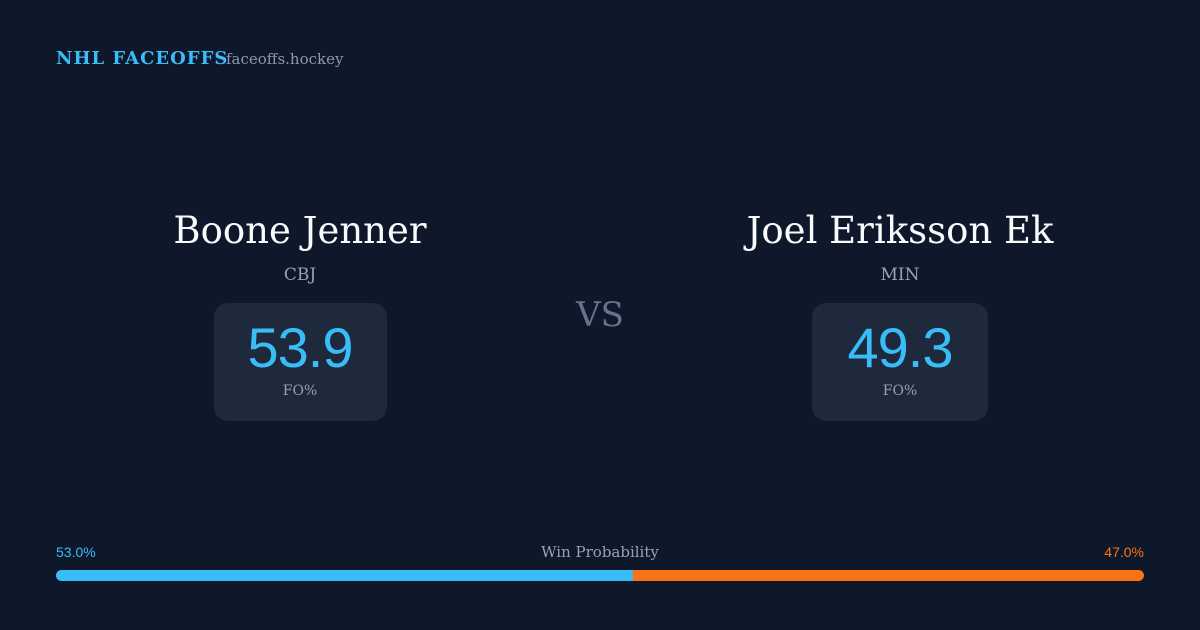 This screenshot has height=630, width=1200. I want to click on fo-value: 49.3, so click(900, 347).